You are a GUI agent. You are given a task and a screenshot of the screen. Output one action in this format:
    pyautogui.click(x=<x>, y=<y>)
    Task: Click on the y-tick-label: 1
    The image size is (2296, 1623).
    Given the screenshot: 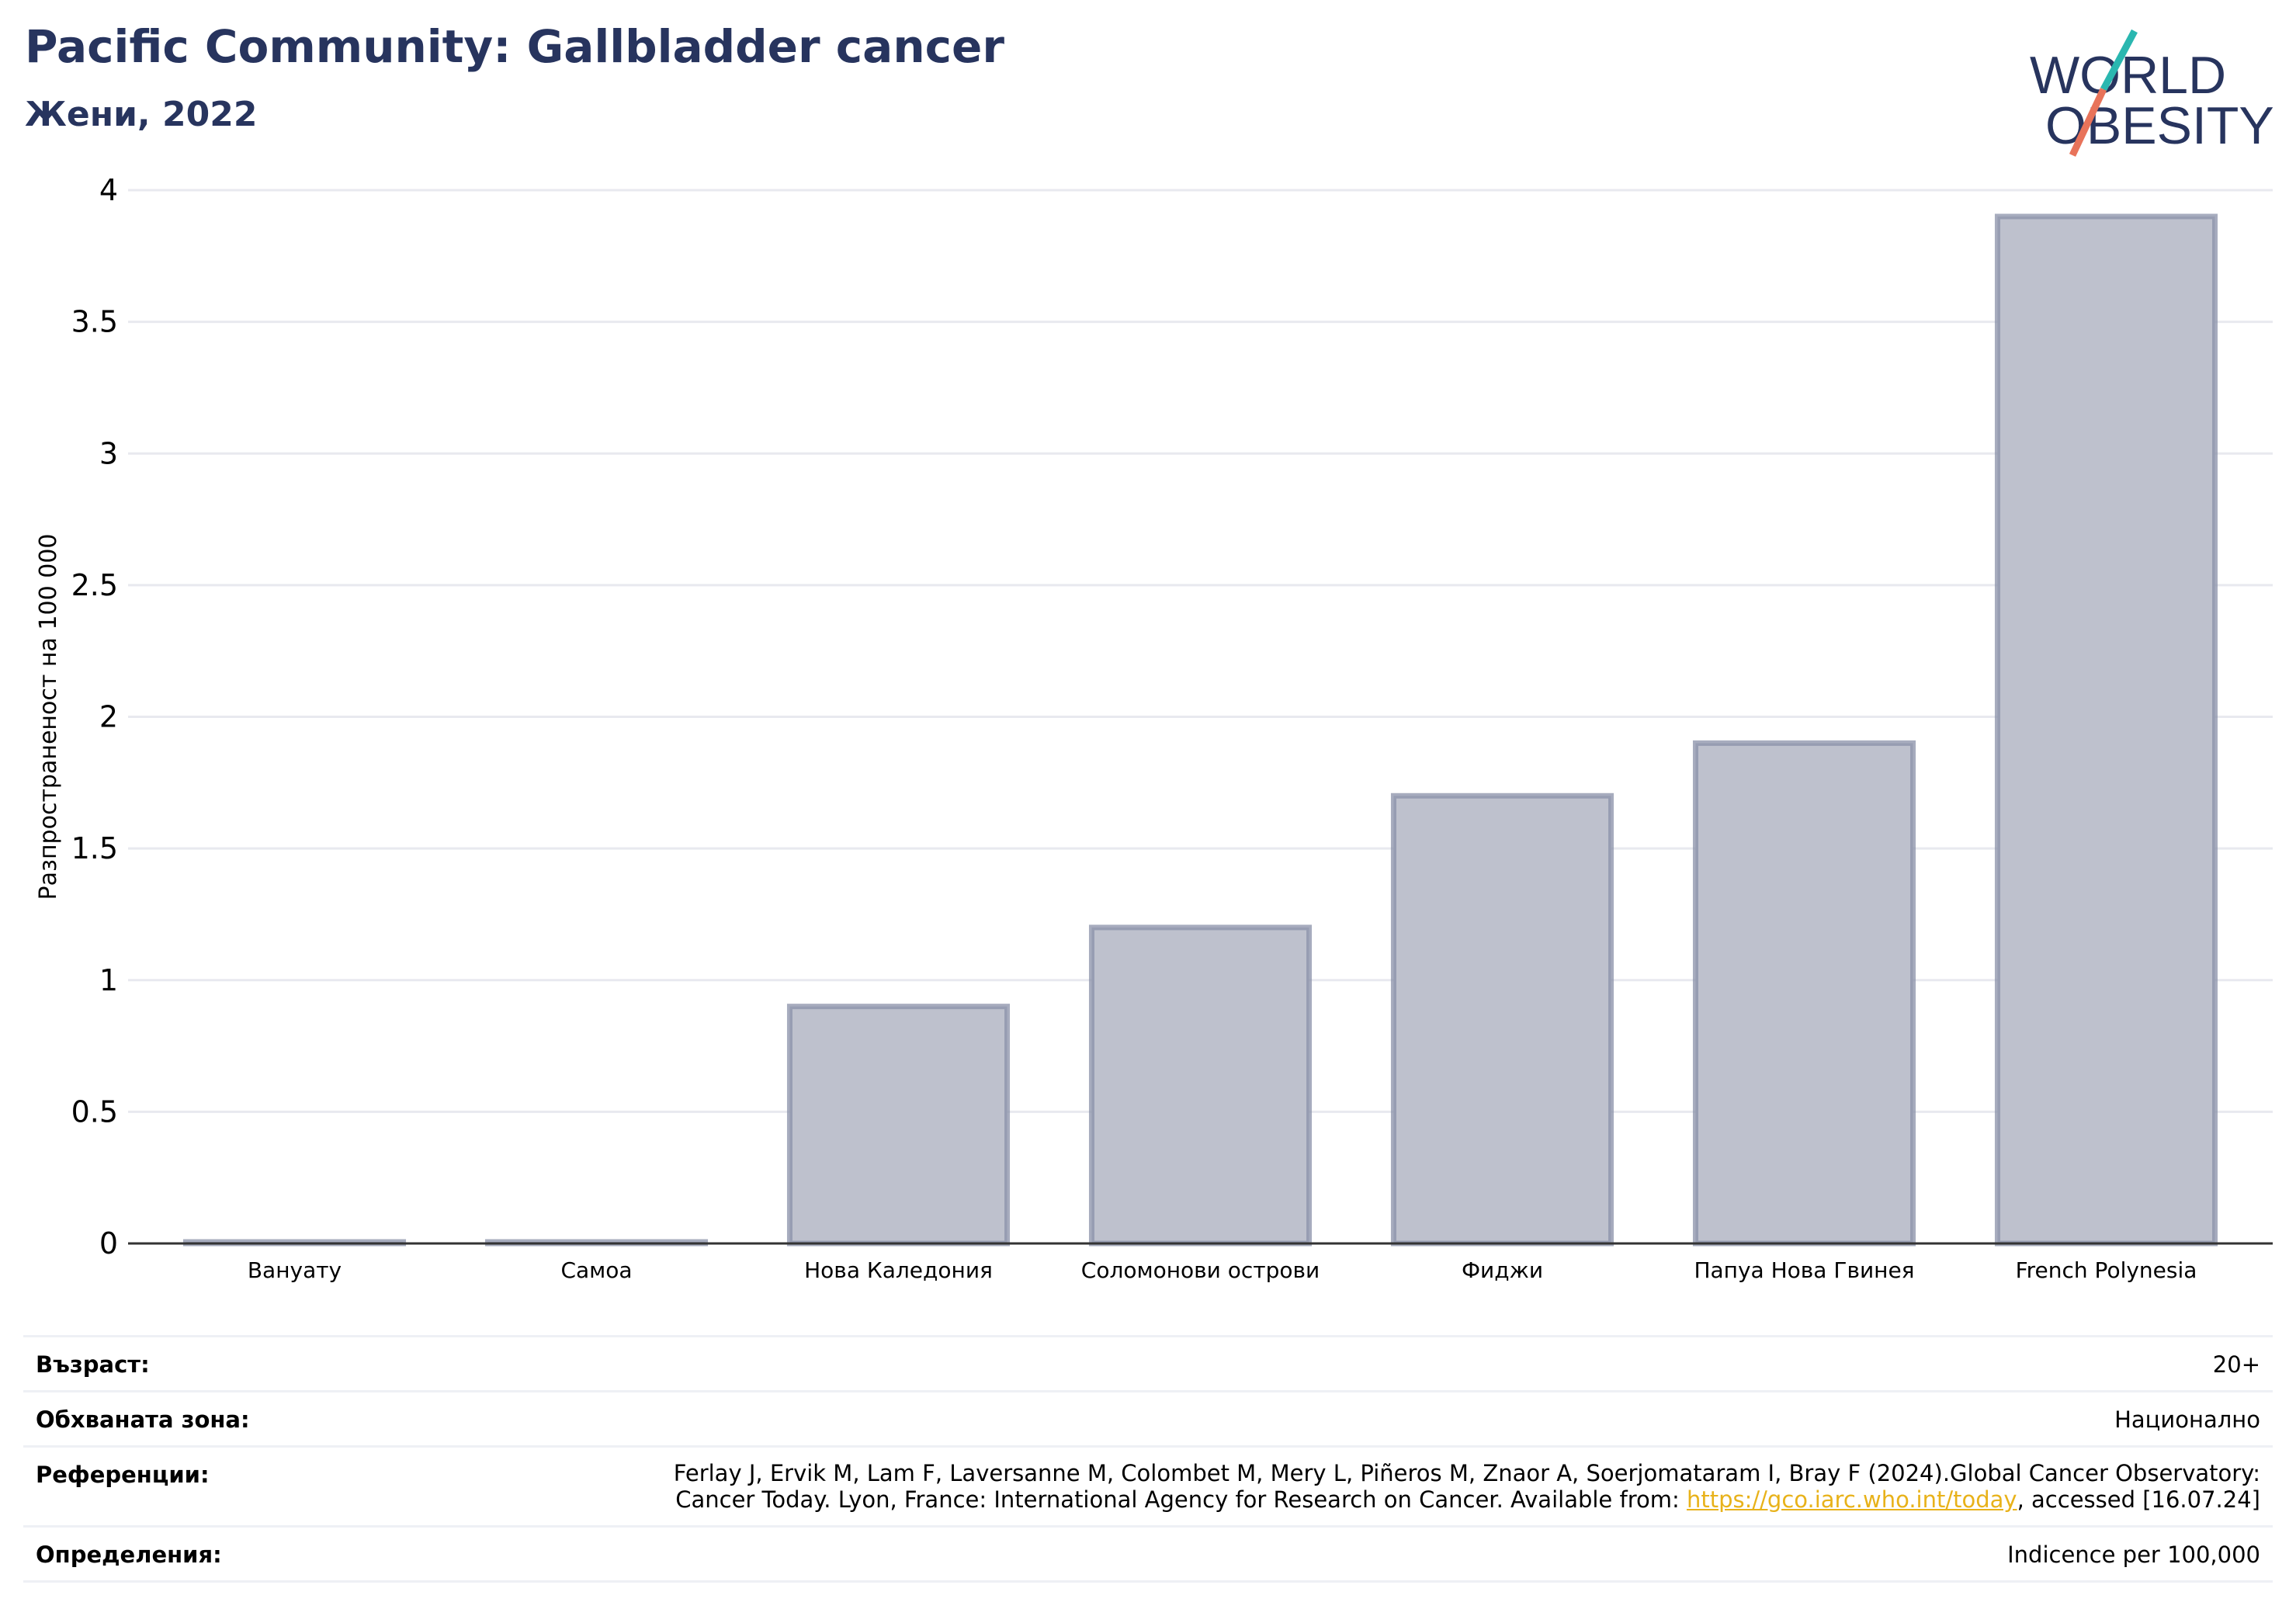 What is the action you would take?
    pyautogui.click(x=108, y=980)
    